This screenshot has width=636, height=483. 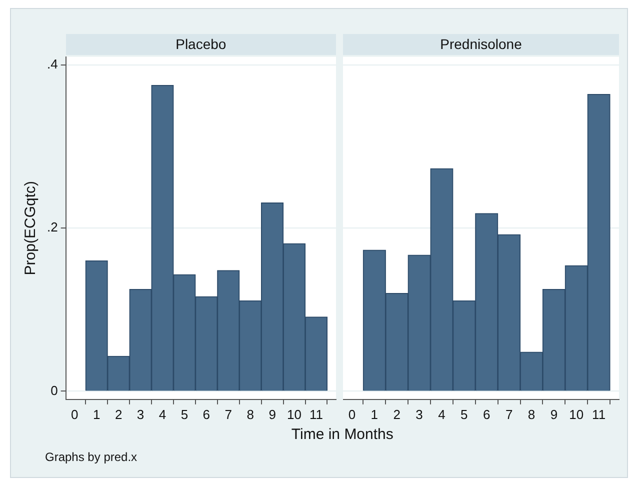 I want to click on chart-title: Placebo, so click(x=201, y=44).